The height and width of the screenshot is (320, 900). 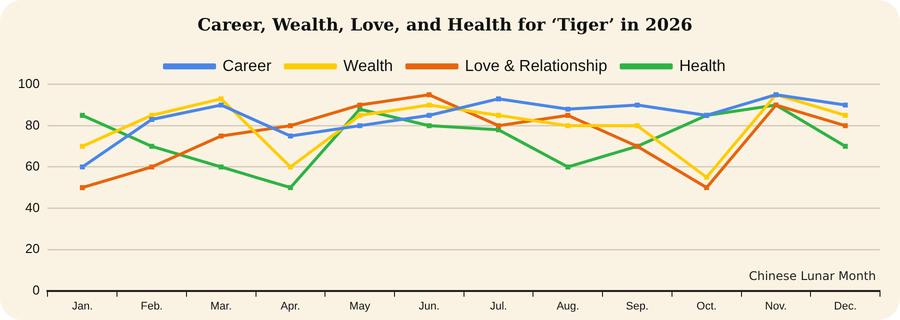 I want to click on x-tick-label: Jun., so click(x=429, y=306).